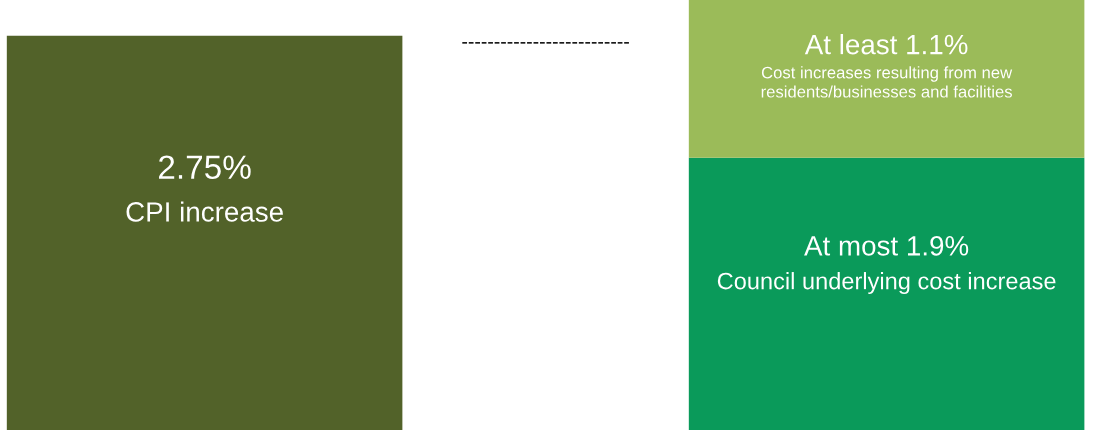 This screenshot has width=1099, height=430. Describe the element at coordinates (886, 245) in the screenshot. I see `data-label: At most 1.9%` at that location.